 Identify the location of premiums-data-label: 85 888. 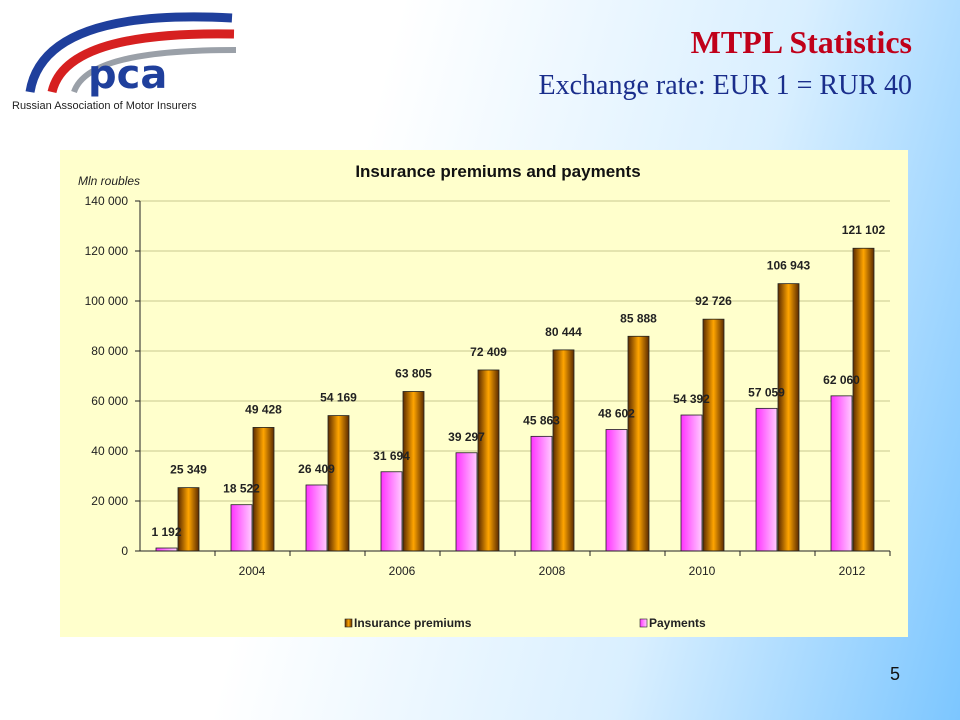
(638, 318).